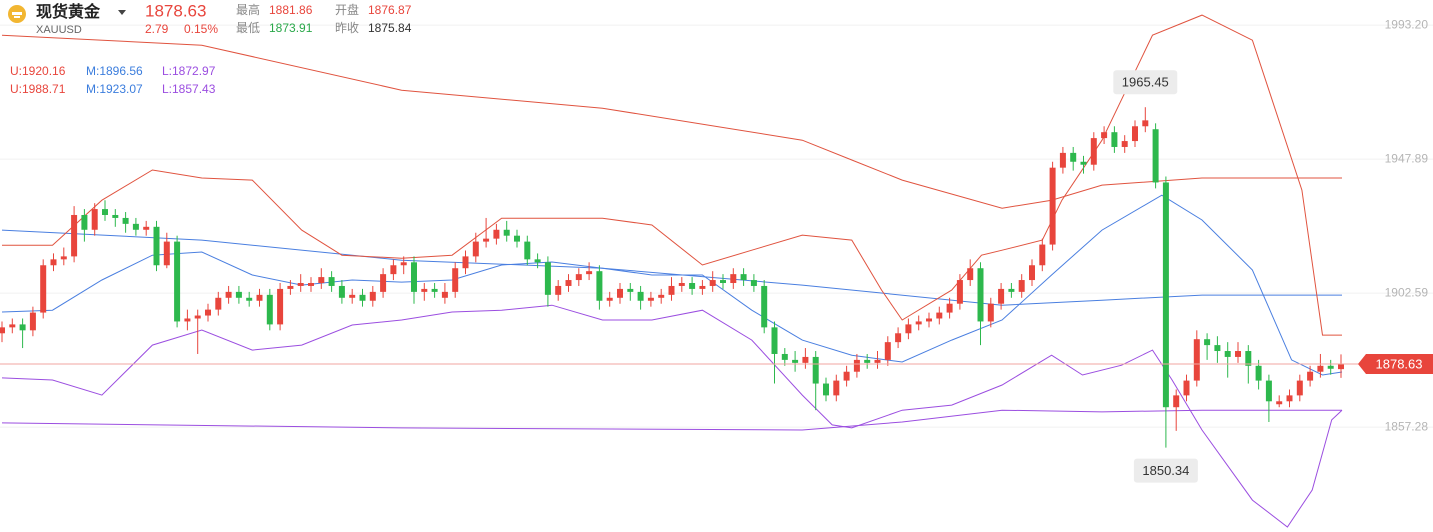 The height and width of the screenshot is (532, 1433). I want to click on stat-value: 1875.84, so click(390, 28).